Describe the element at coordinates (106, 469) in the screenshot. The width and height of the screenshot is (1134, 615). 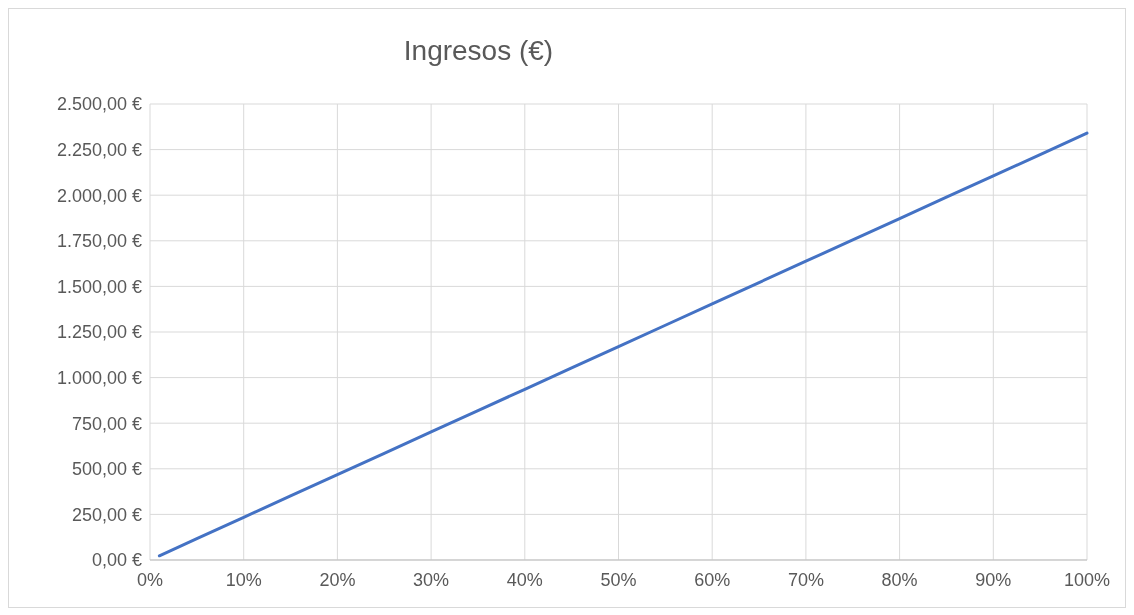
I see `y-tick-label: 500,00 €` at that location.